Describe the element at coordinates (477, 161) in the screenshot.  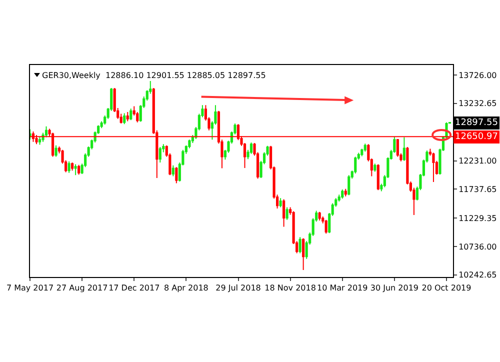
I see `y-tick-label: 12231.00` at that location.